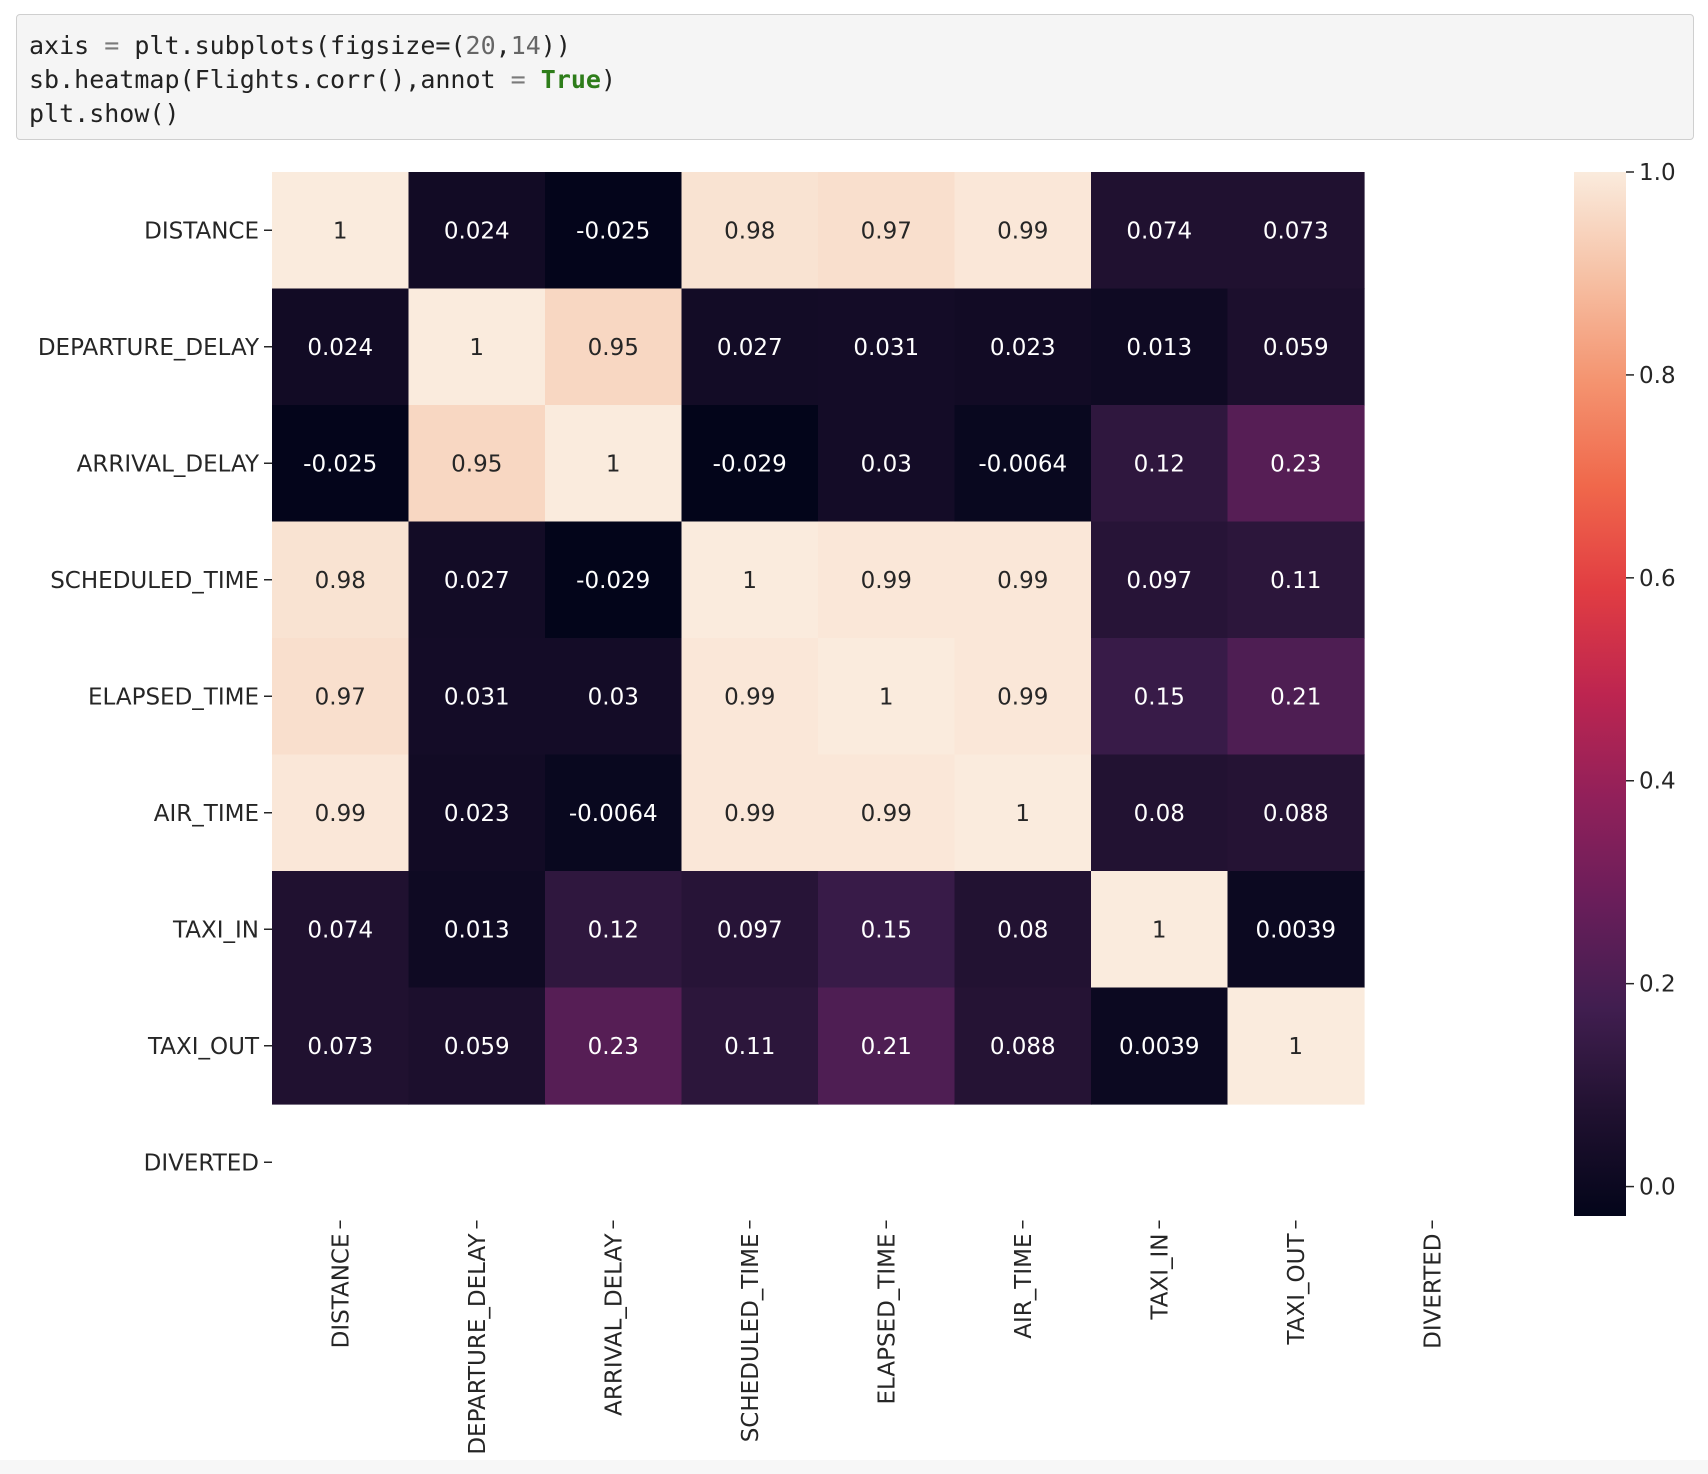 This screenshot has width=1708, height=1474. Describe the element at coordinates (1657, 1188) in the screenshot. I see `colorbar-tick-label: 0.0` at that location.